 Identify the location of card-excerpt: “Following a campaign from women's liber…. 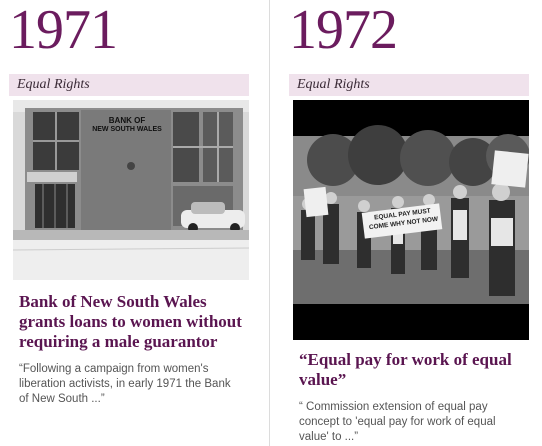
(125, 384).